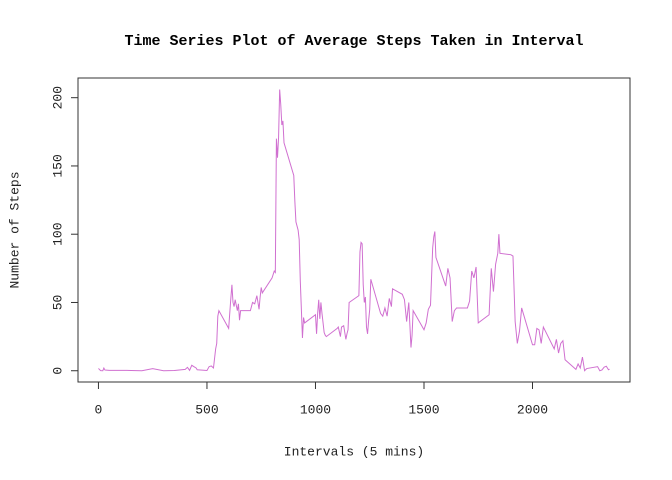 The image size is (672, 480). I want to click on x-axis-label: Intervals (5 mins), so click(354, 451).